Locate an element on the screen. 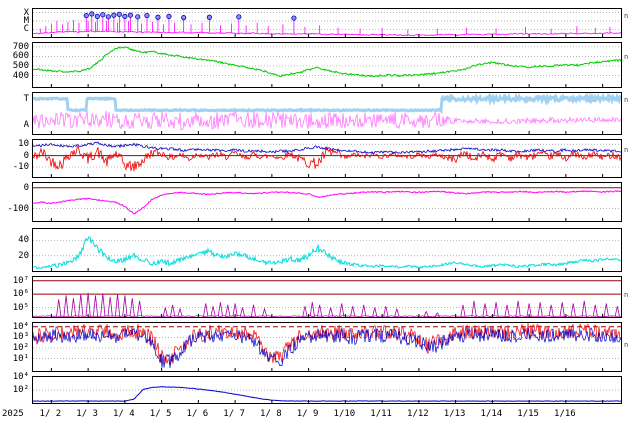  panel-electron-flux is located at coordinates (327, 297).